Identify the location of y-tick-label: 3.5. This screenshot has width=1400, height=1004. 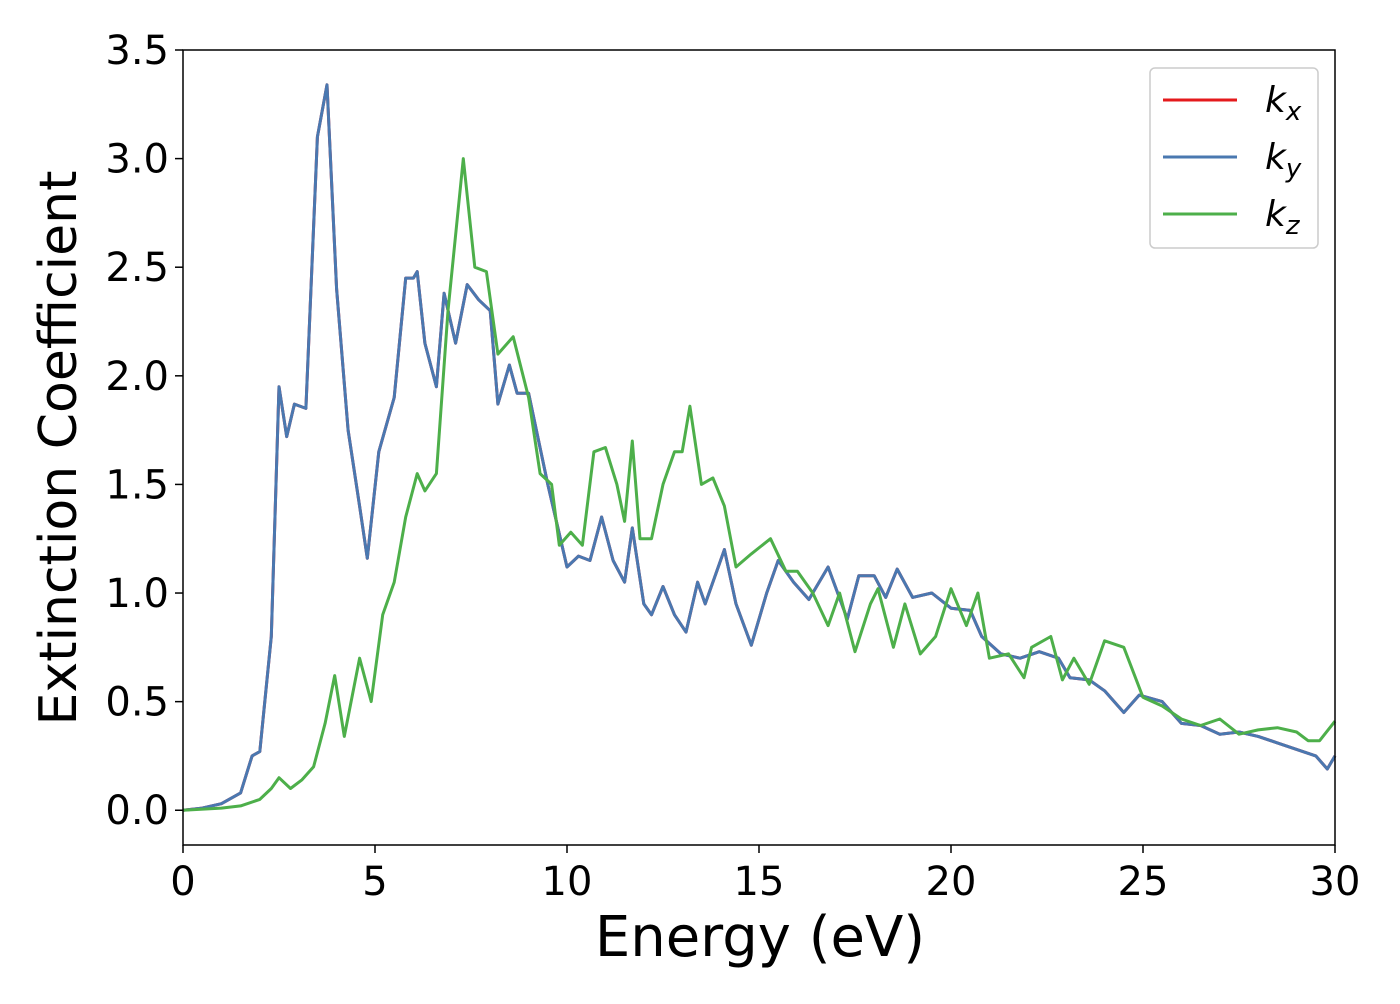
(137, 51).